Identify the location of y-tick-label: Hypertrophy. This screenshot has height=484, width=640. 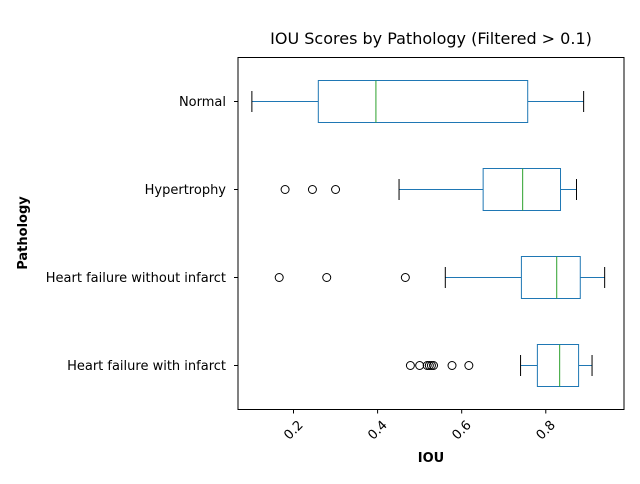
(186, 190).